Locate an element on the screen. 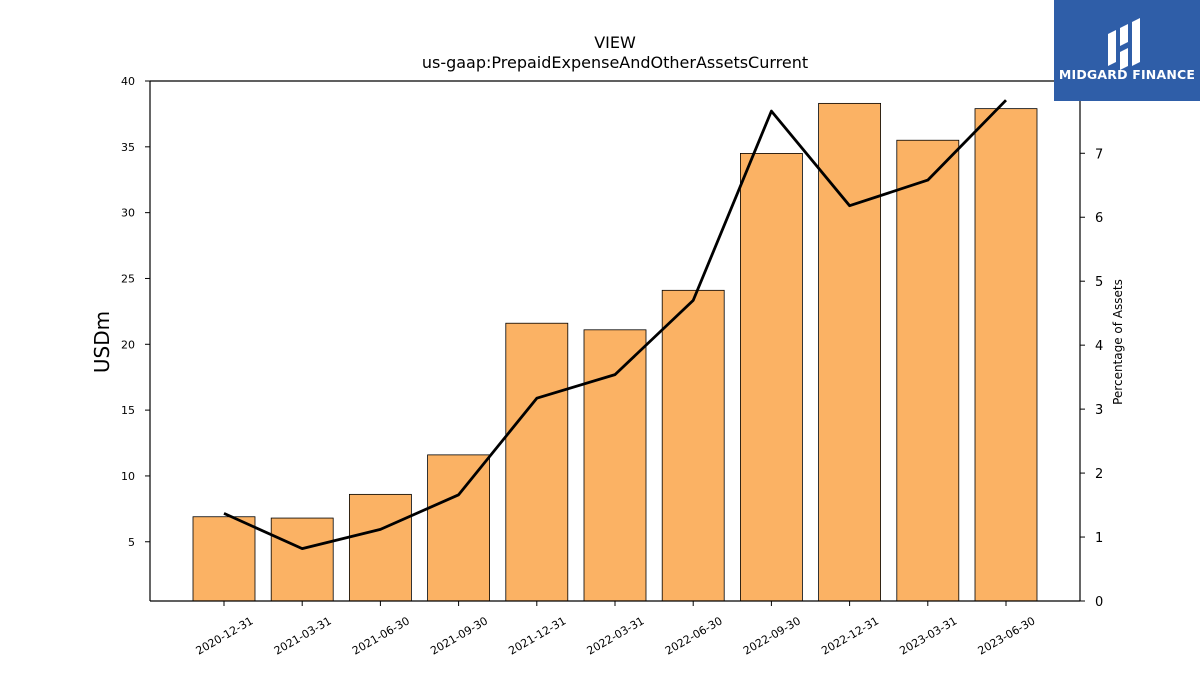 Image resolution: width=1200 pixels, height=675 pixels. x-tick-label: 2021-06-30 is located at coordinates (381, 635).